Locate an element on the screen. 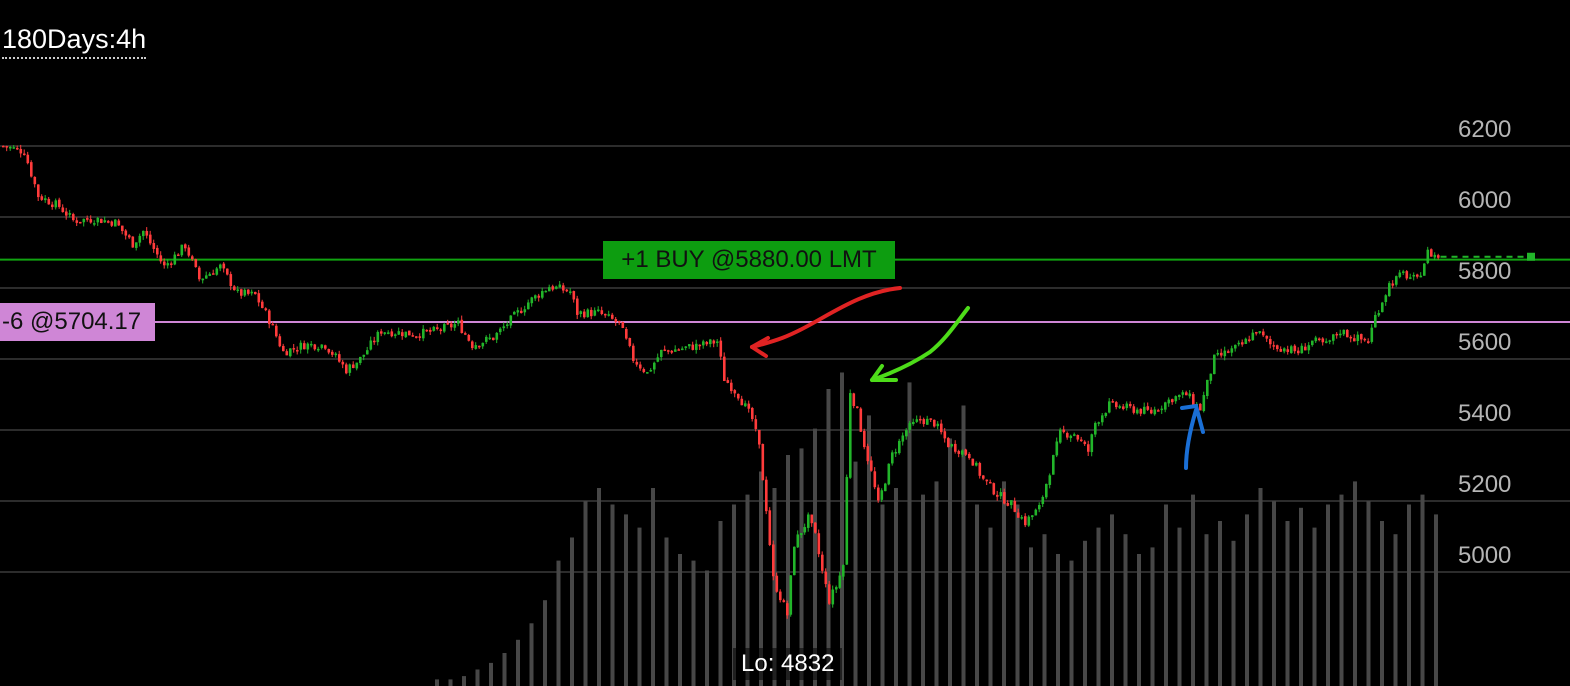 Image resolution: width=1570 pixels, height=686 pixels. green-arrow-head is located at coordinates (884, 373).